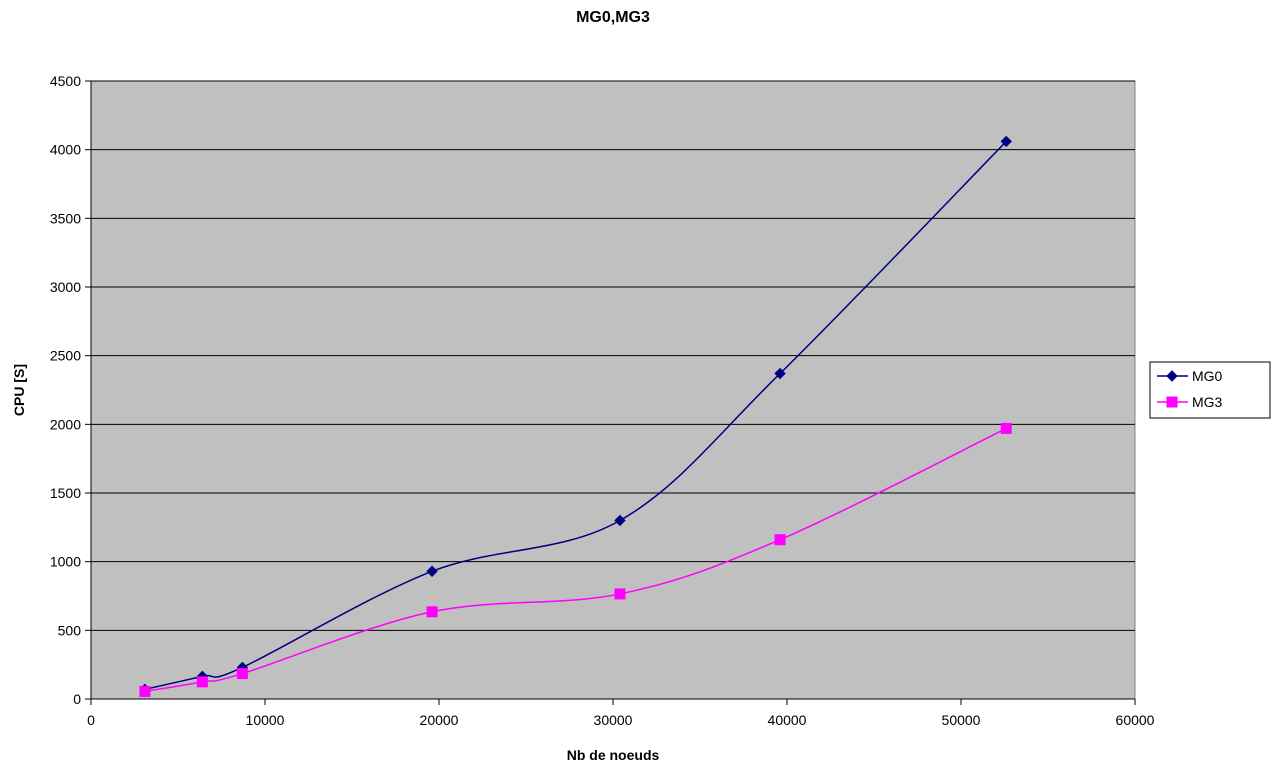 The height and width of the screenshot is (772, 1282). Describe the element at coordinates (65, 218) in the screenshot. I see `y-tick-label: 3500` at that location.